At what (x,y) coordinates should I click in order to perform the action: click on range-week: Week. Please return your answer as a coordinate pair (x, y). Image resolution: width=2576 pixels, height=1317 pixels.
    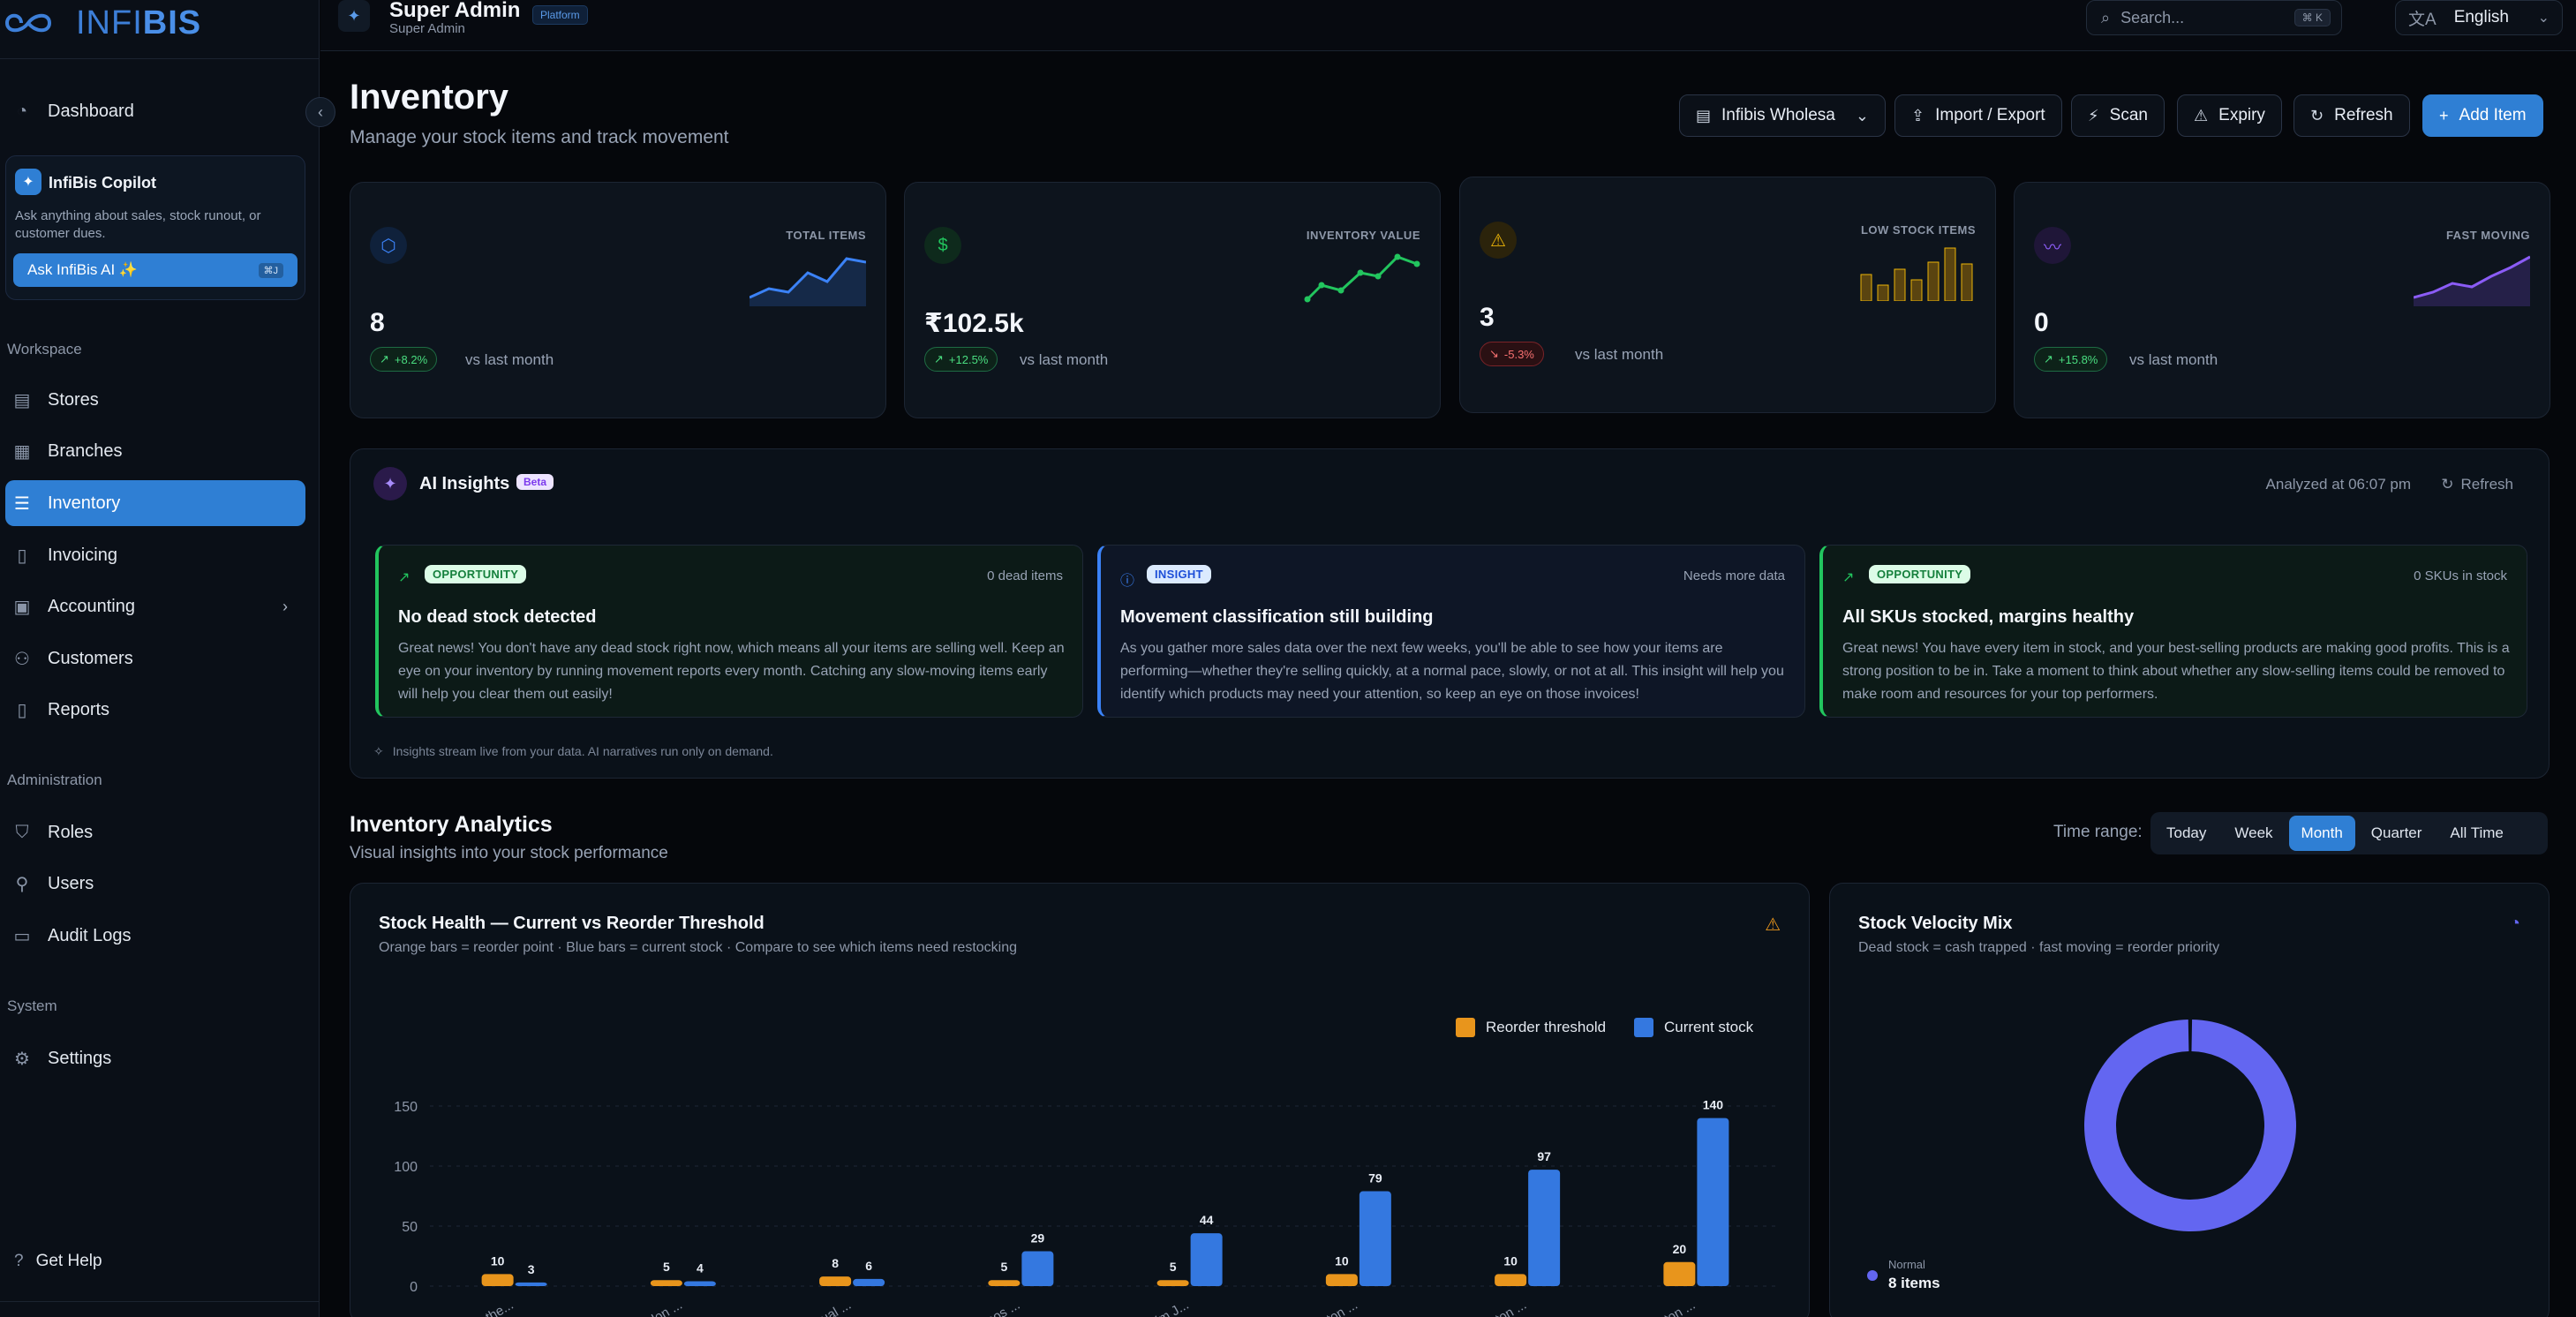
    Looking at the image, I should click on (2253, 832).